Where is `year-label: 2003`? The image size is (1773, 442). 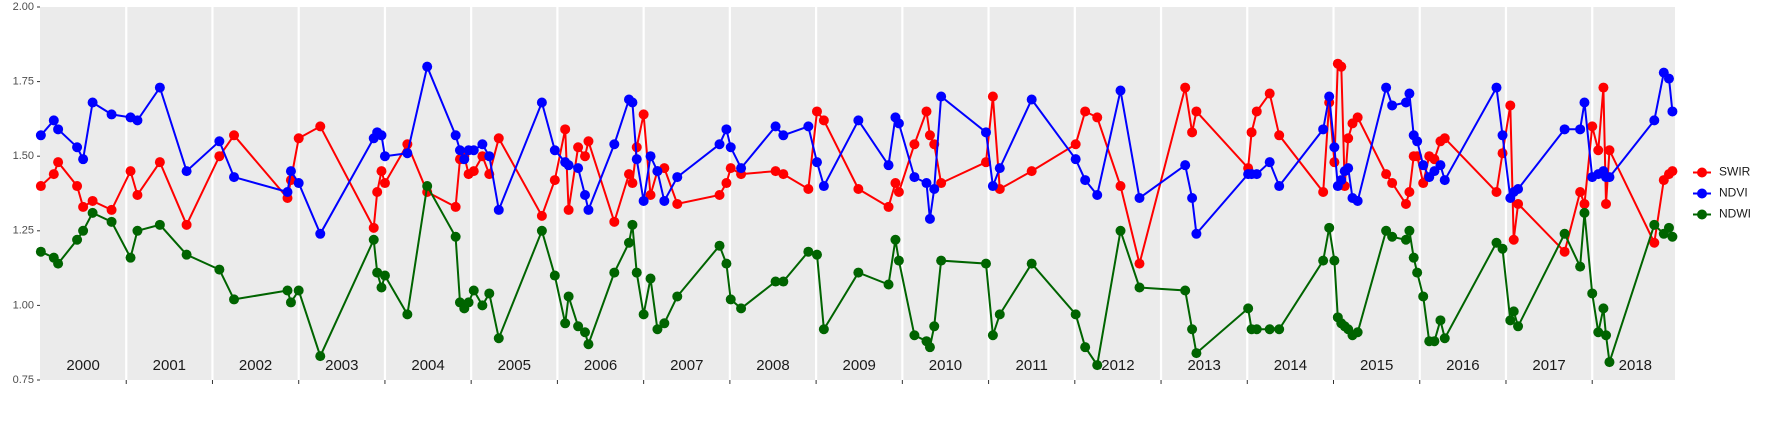
year-label: 2003 is located at coordinates (341, 365).